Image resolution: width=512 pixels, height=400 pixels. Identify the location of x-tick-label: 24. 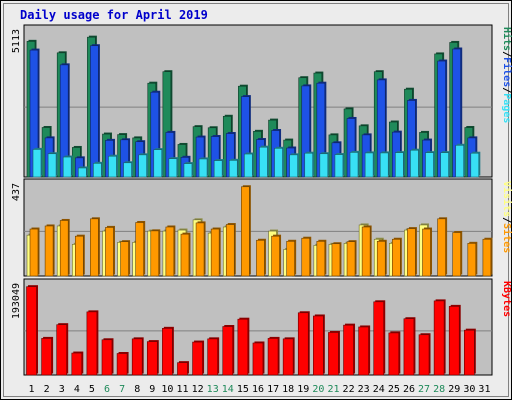
(379, 389).